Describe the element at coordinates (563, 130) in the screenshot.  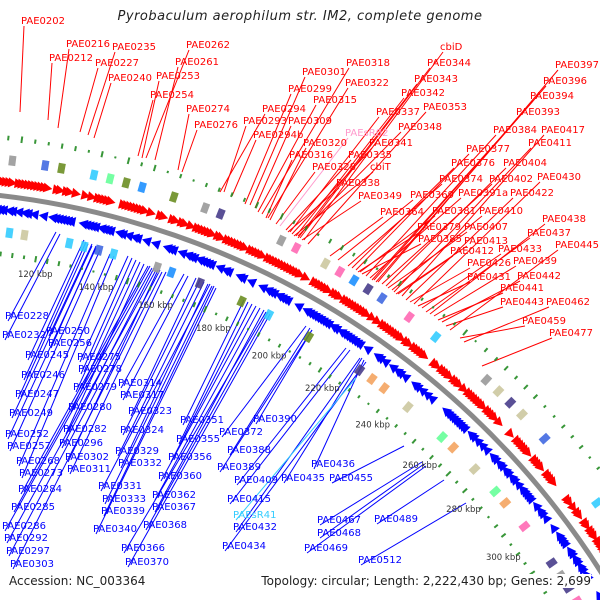
I see `forward-gene-label: PAE0417` at that location.